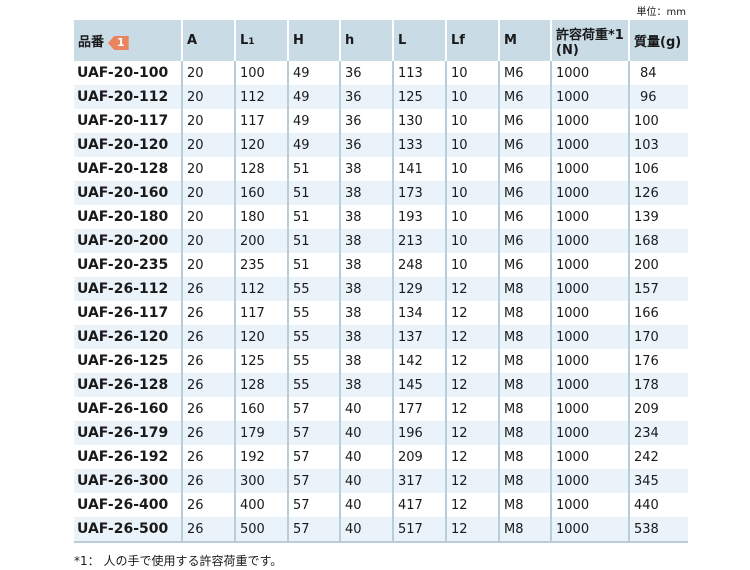 This screenshot has width=750, height=570. I want to click on table-cell: 242, so click(658, 457).